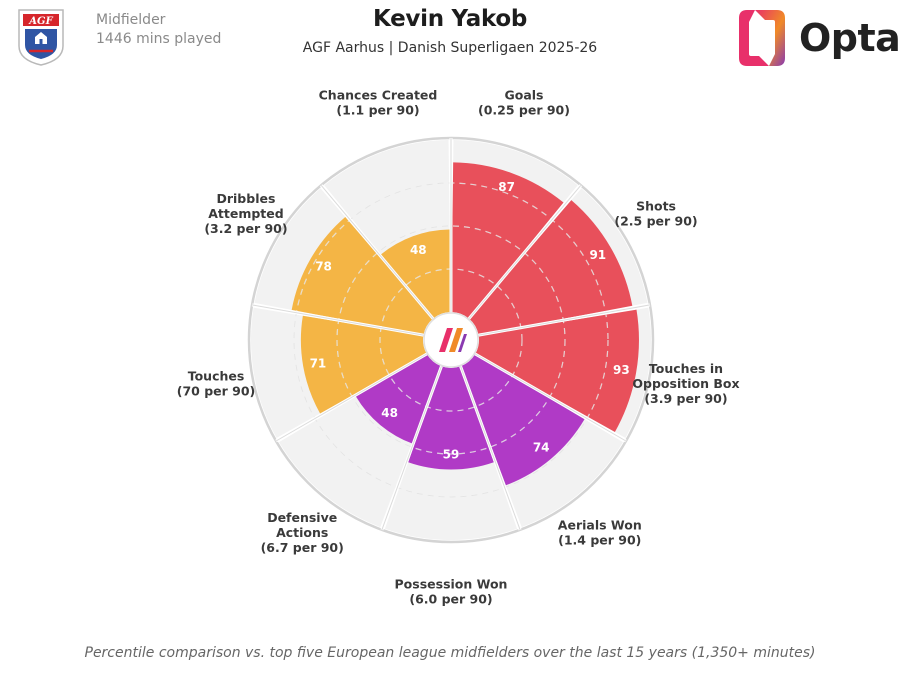  I want to click on value-label: 59, so click(451, 454).